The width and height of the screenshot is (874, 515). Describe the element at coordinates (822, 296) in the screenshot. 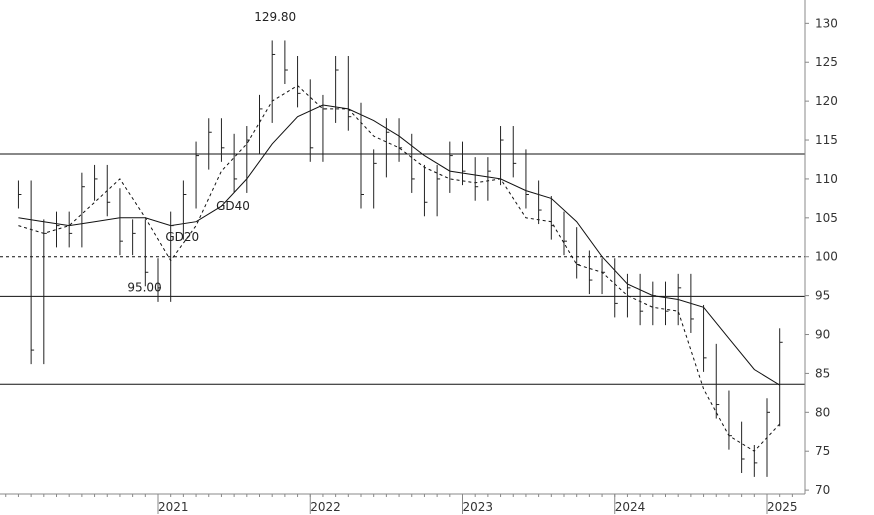

I see `y-tick-label: 95` at that location.